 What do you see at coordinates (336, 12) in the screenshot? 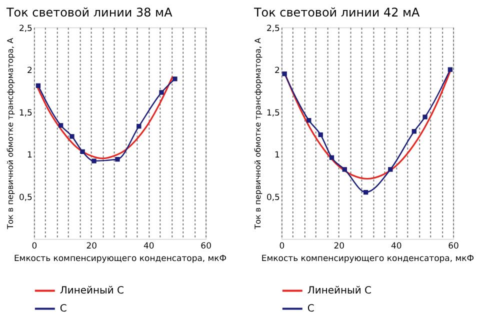
I see `chart-title: Ток световой линии 42 мА` at bounding box center [336, 12].